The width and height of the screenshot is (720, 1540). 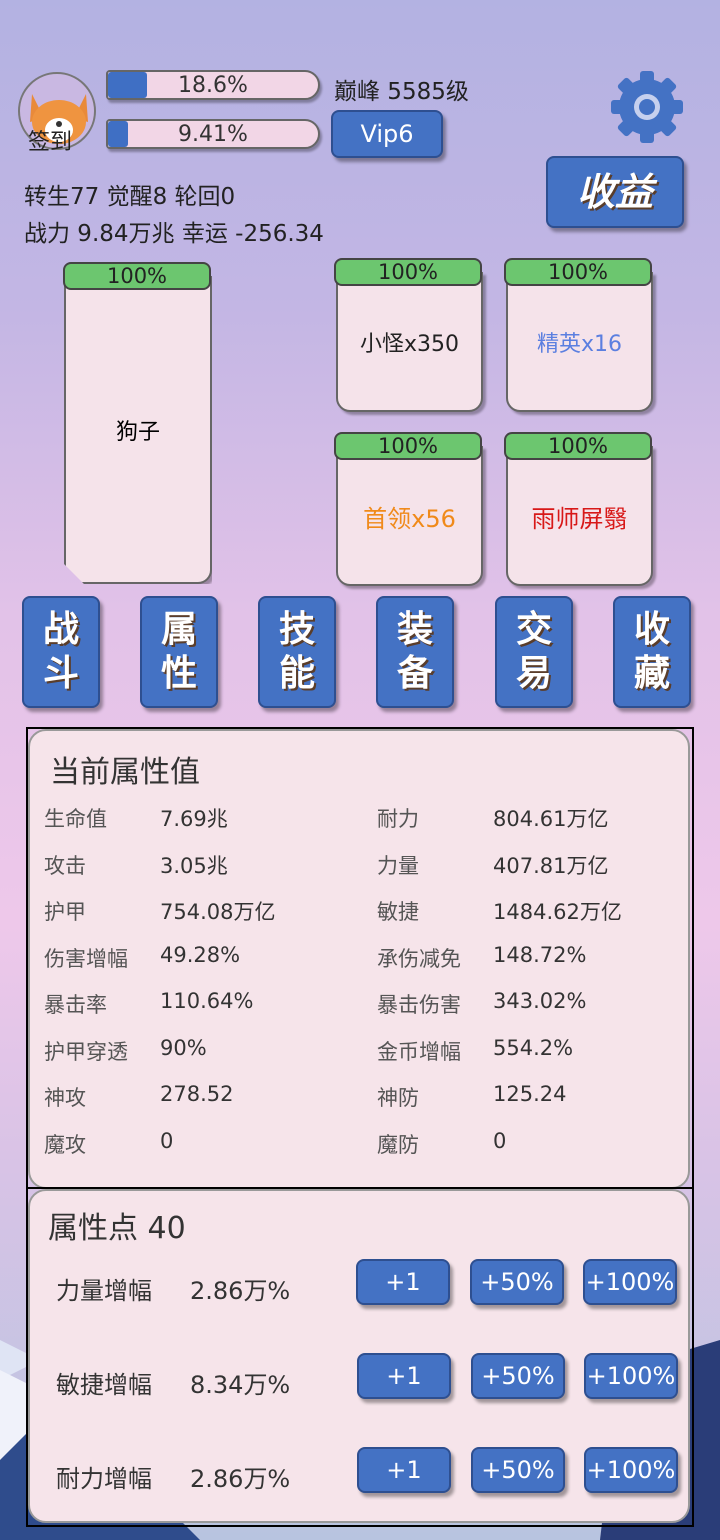 I want to click on nav-attributes: 属性, so click(x=179, y=652).